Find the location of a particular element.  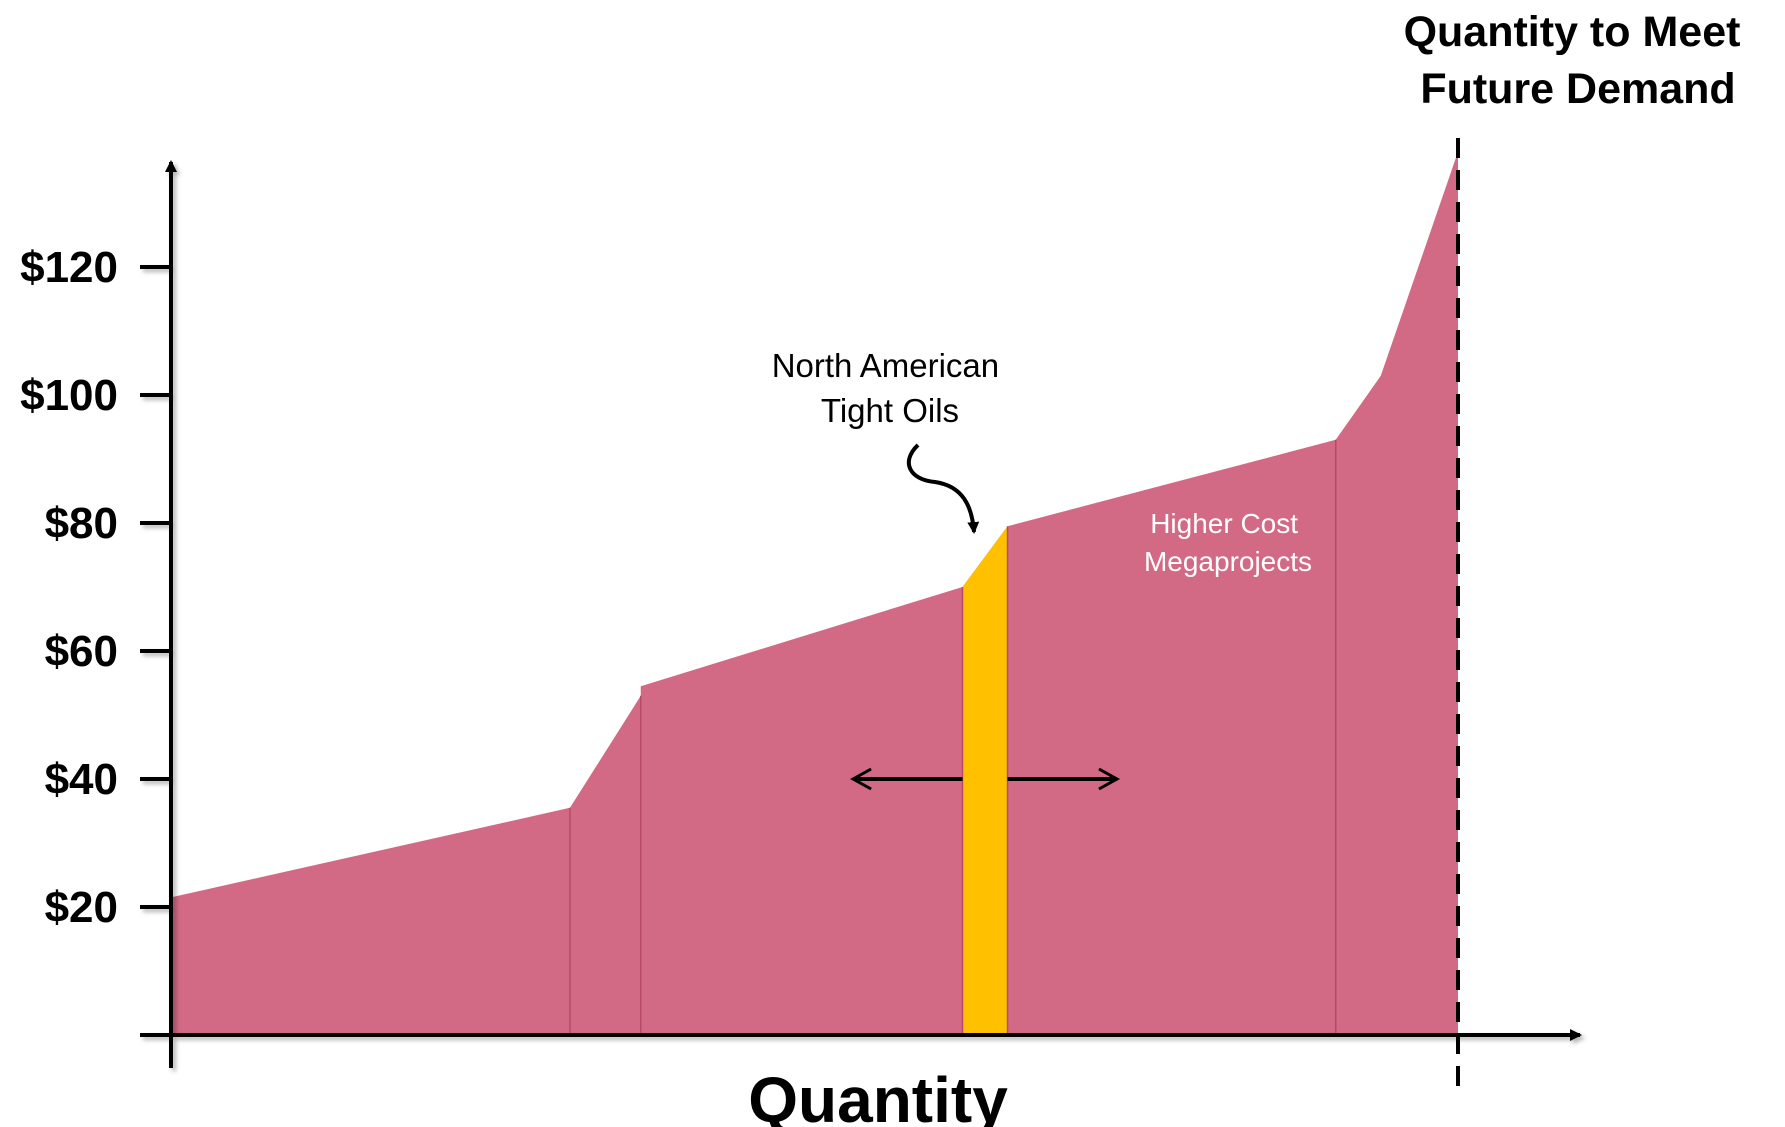

tight-oil-annotation: North American Tight Oils is located at coordinates (890, 388).